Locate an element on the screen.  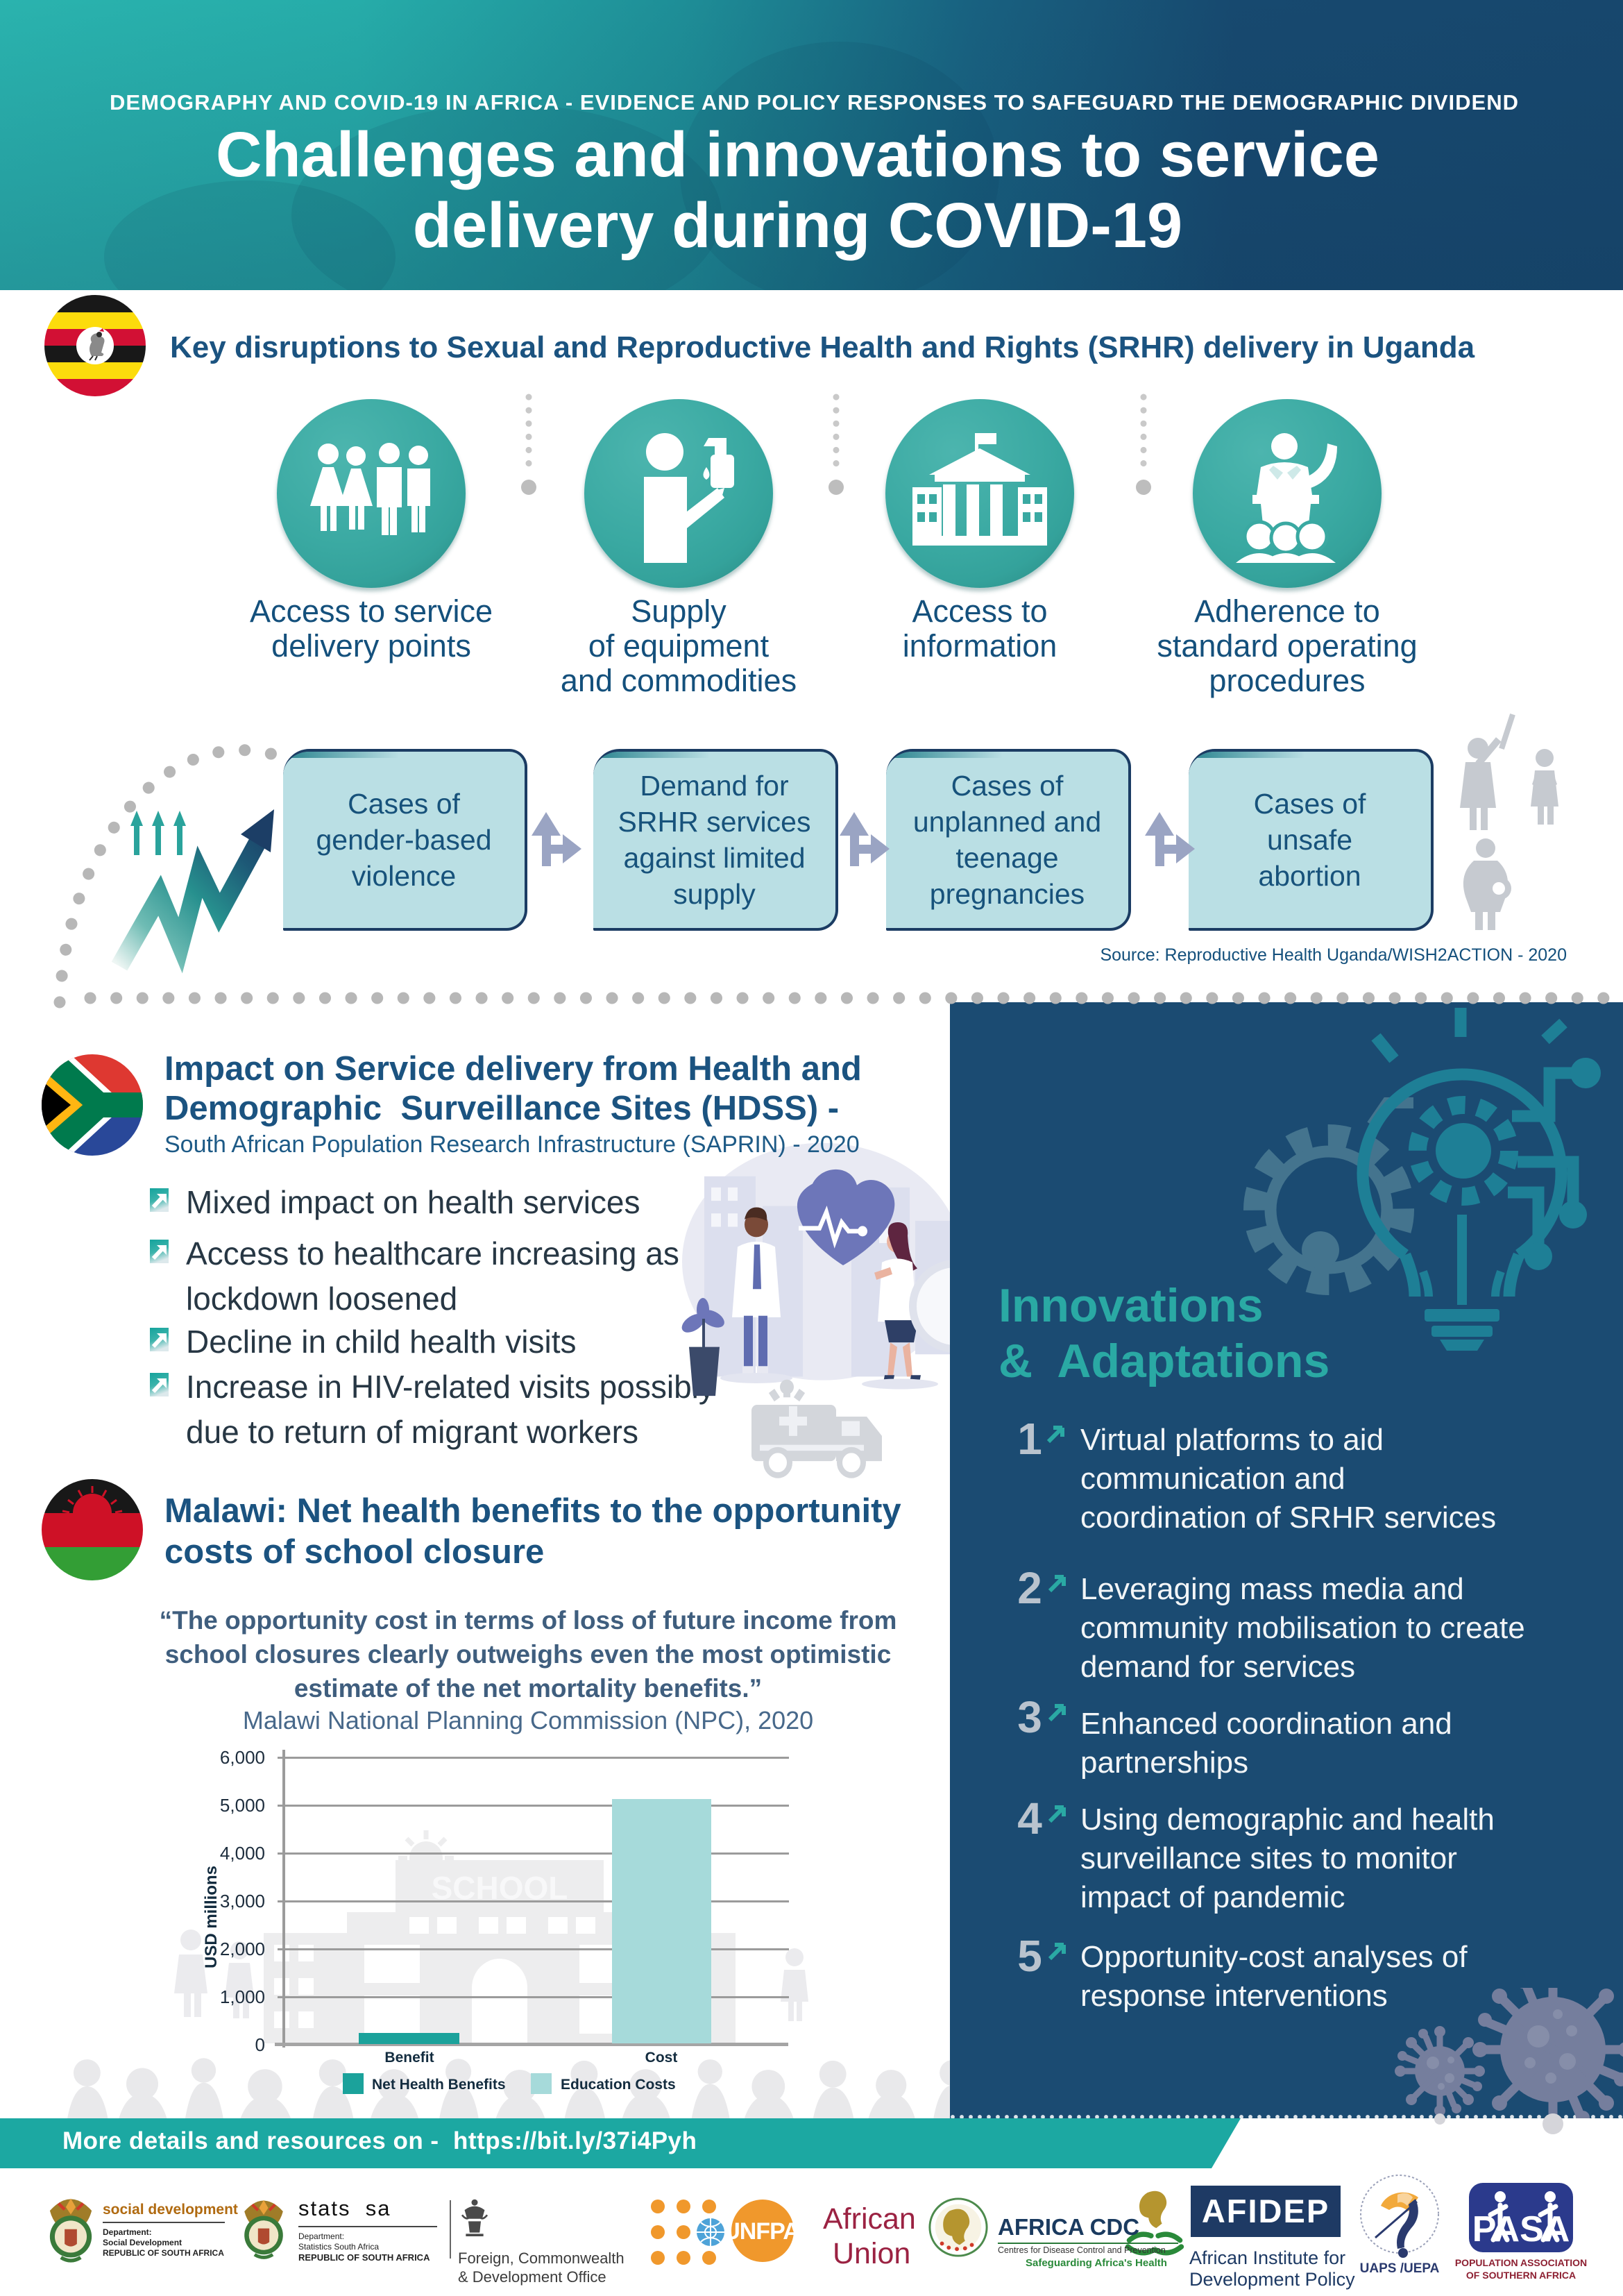
svg-text: UAPS /UEPA is located at coordinates (1400, 2268).